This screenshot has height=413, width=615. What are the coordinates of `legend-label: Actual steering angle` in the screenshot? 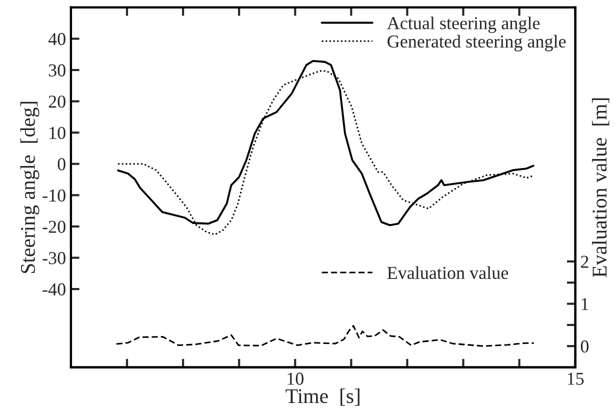 It's located at (463, 24).